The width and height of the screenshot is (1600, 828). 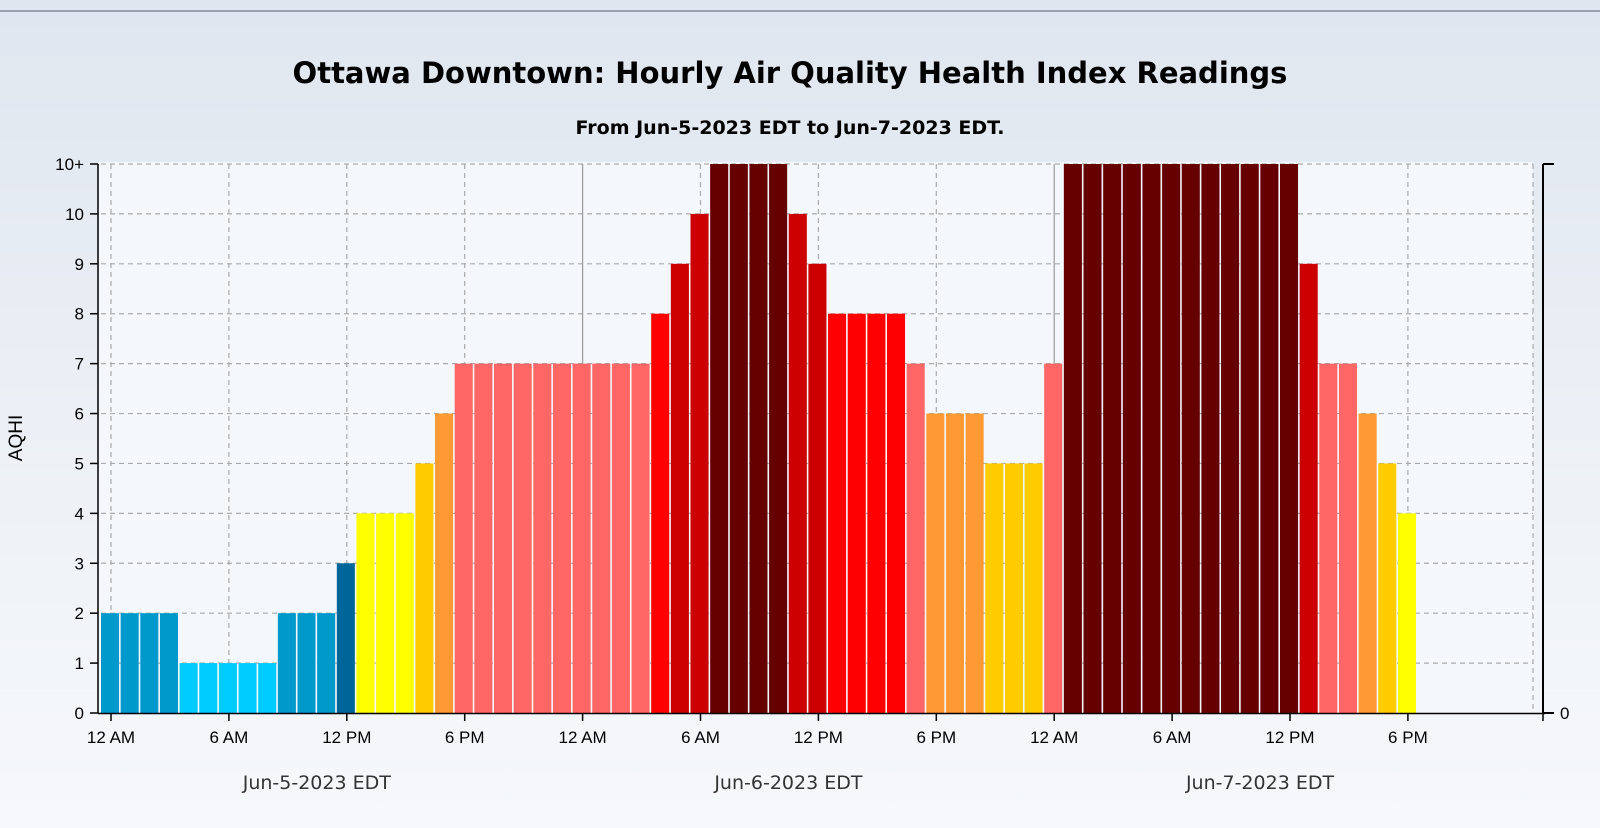 I want to click on y-tick-label: 8, so click(x=79, y=314).